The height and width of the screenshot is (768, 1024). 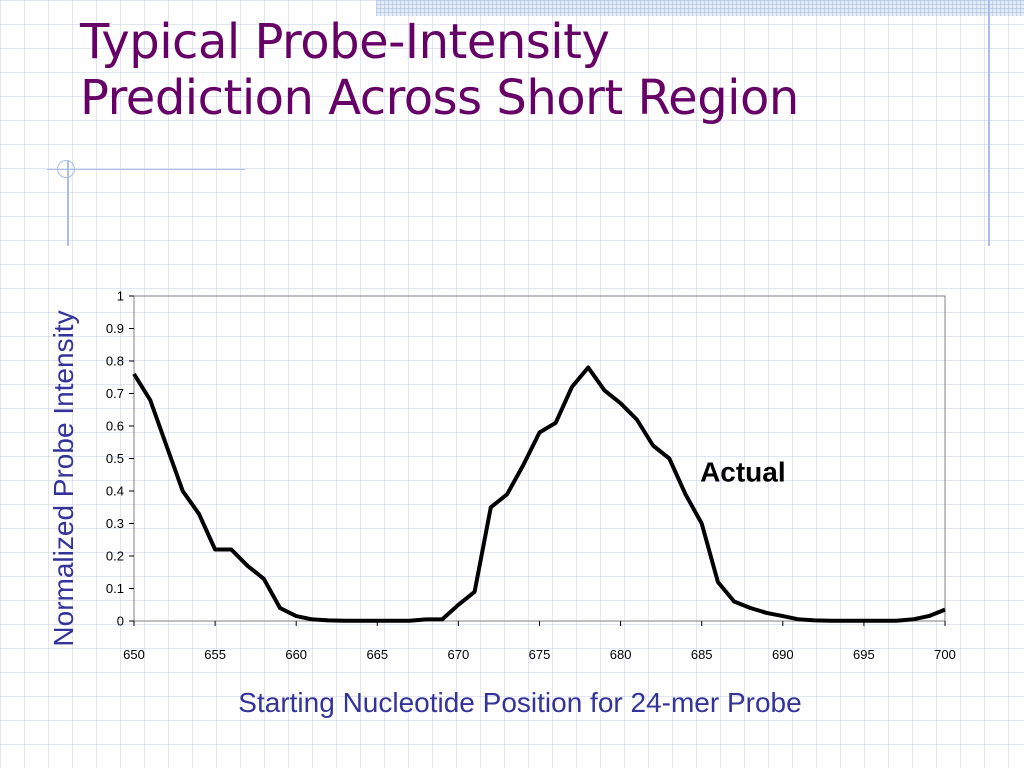 What do you see at coordinates (146, 169) in the screenshot?
I see `decorative-horizontal-line` at bounding box center [146, 169].